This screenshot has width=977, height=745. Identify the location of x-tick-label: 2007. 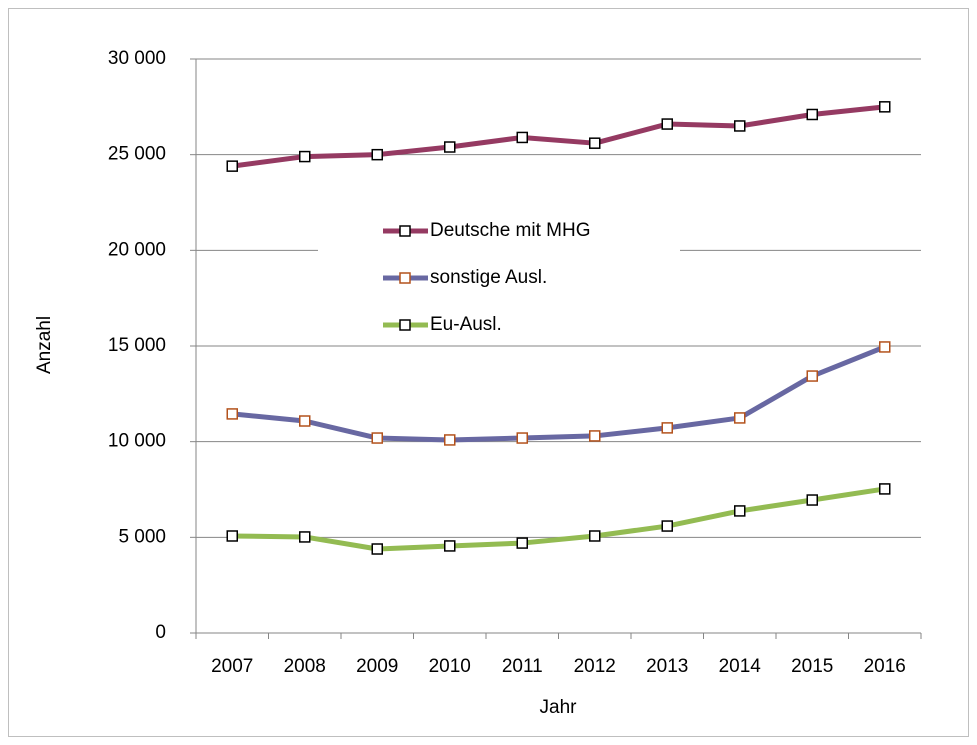
(232, 666).